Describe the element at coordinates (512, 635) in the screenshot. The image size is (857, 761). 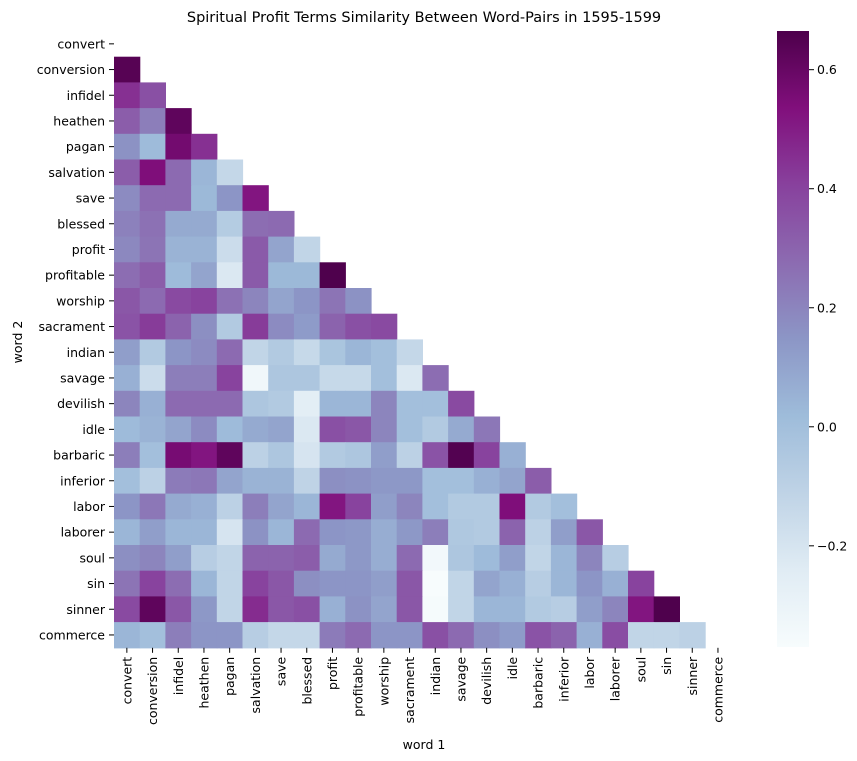
I see `heatmap-cell-commerce-idle` at that location.